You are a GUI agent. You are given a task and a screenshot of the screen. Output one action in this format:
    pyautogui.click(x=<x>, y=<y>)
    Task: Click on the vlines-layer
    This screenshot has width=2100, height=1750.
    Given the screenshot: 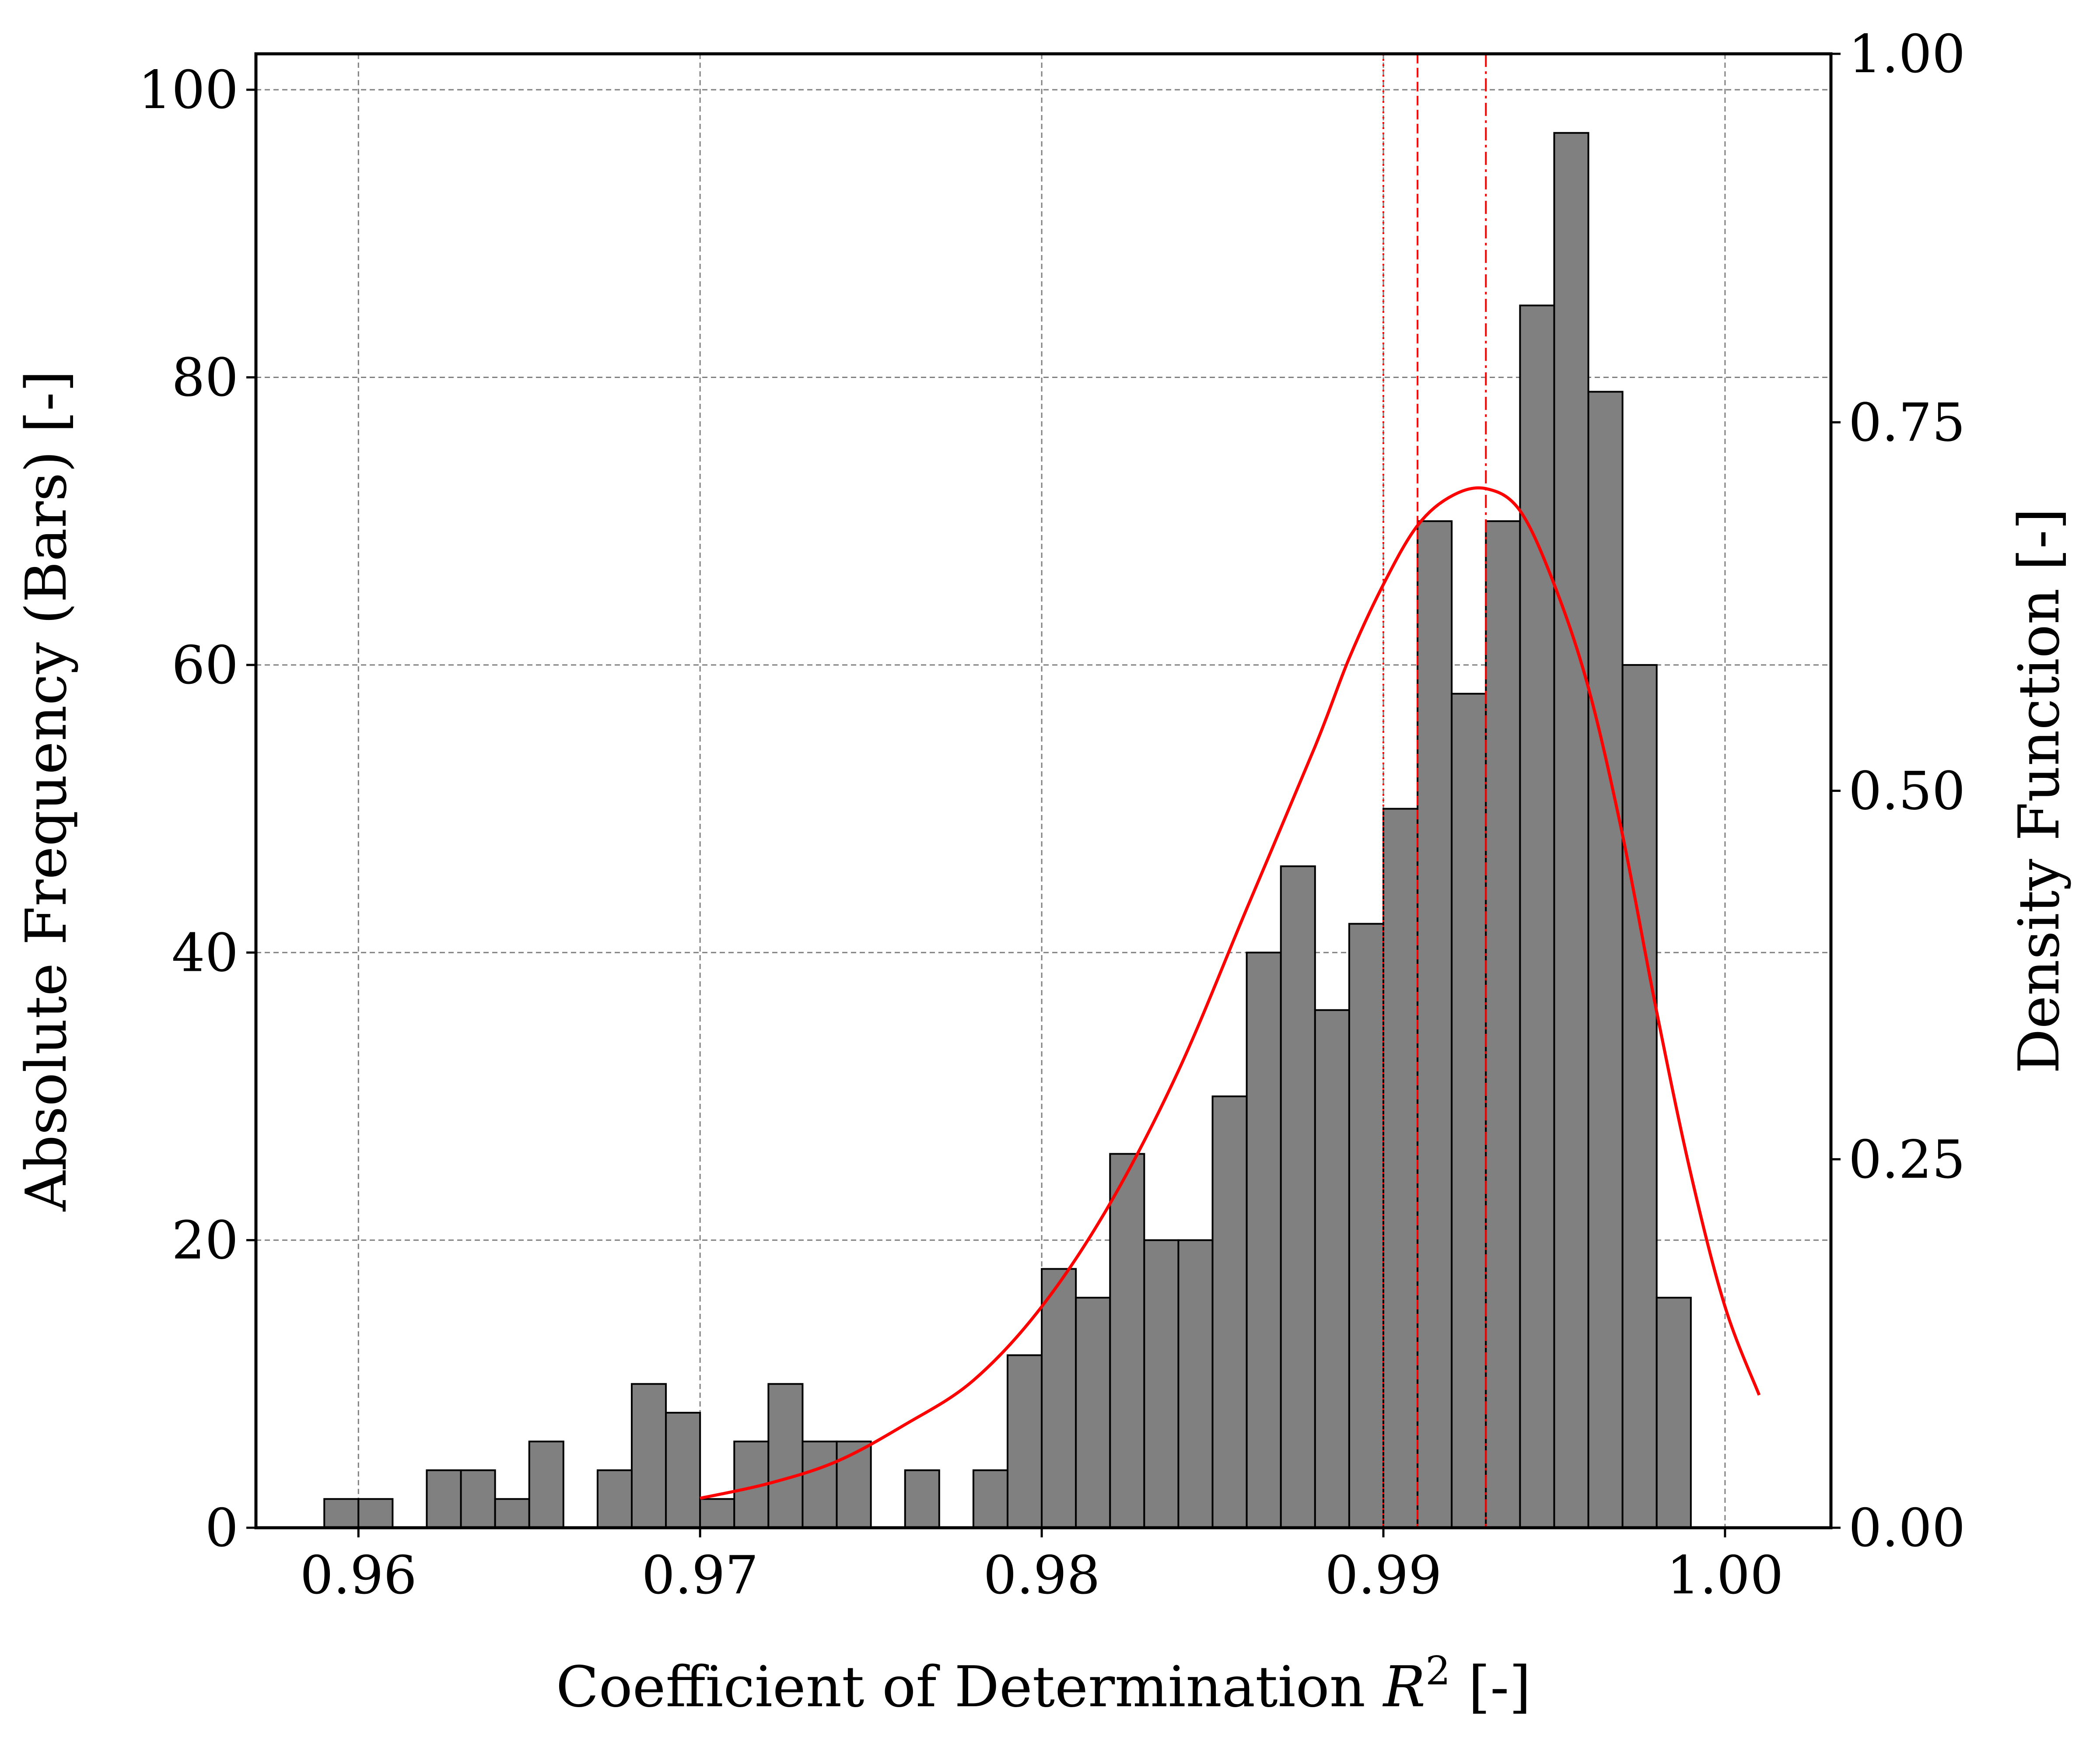 What is the action you would take?
    pyautogui.click(x=1434, y=791)
    